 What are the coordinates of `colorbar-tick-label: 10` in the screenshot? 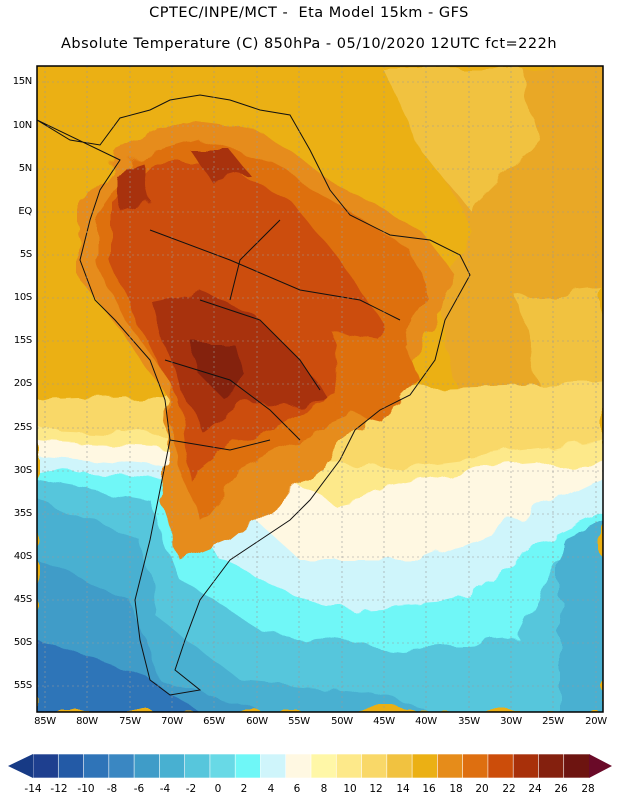 It's located at (350, 789).